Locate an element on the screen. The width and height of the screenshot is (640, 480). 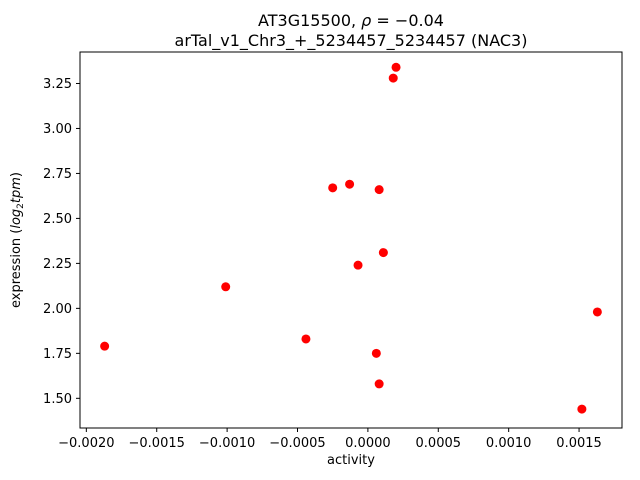
chart-title-line2: arTal_v1_Chr3_+_5234457_5234457 (NAC3) is located at coordinates (351, 41).